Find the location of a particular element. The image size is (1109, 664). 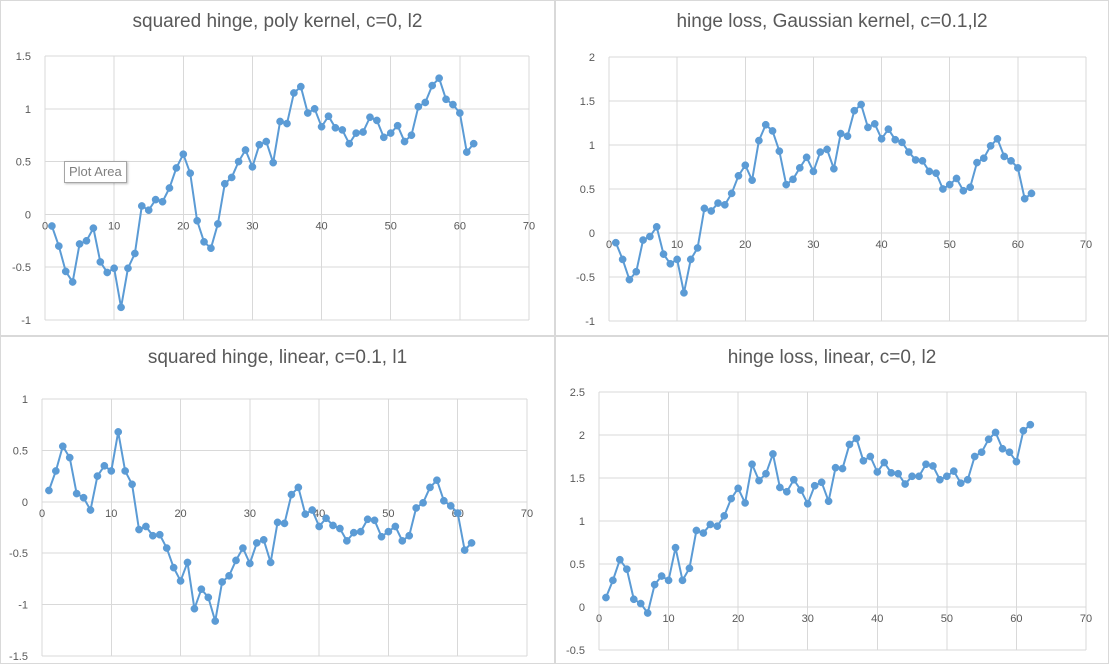

series-markers is located at coordinates (818, 518).